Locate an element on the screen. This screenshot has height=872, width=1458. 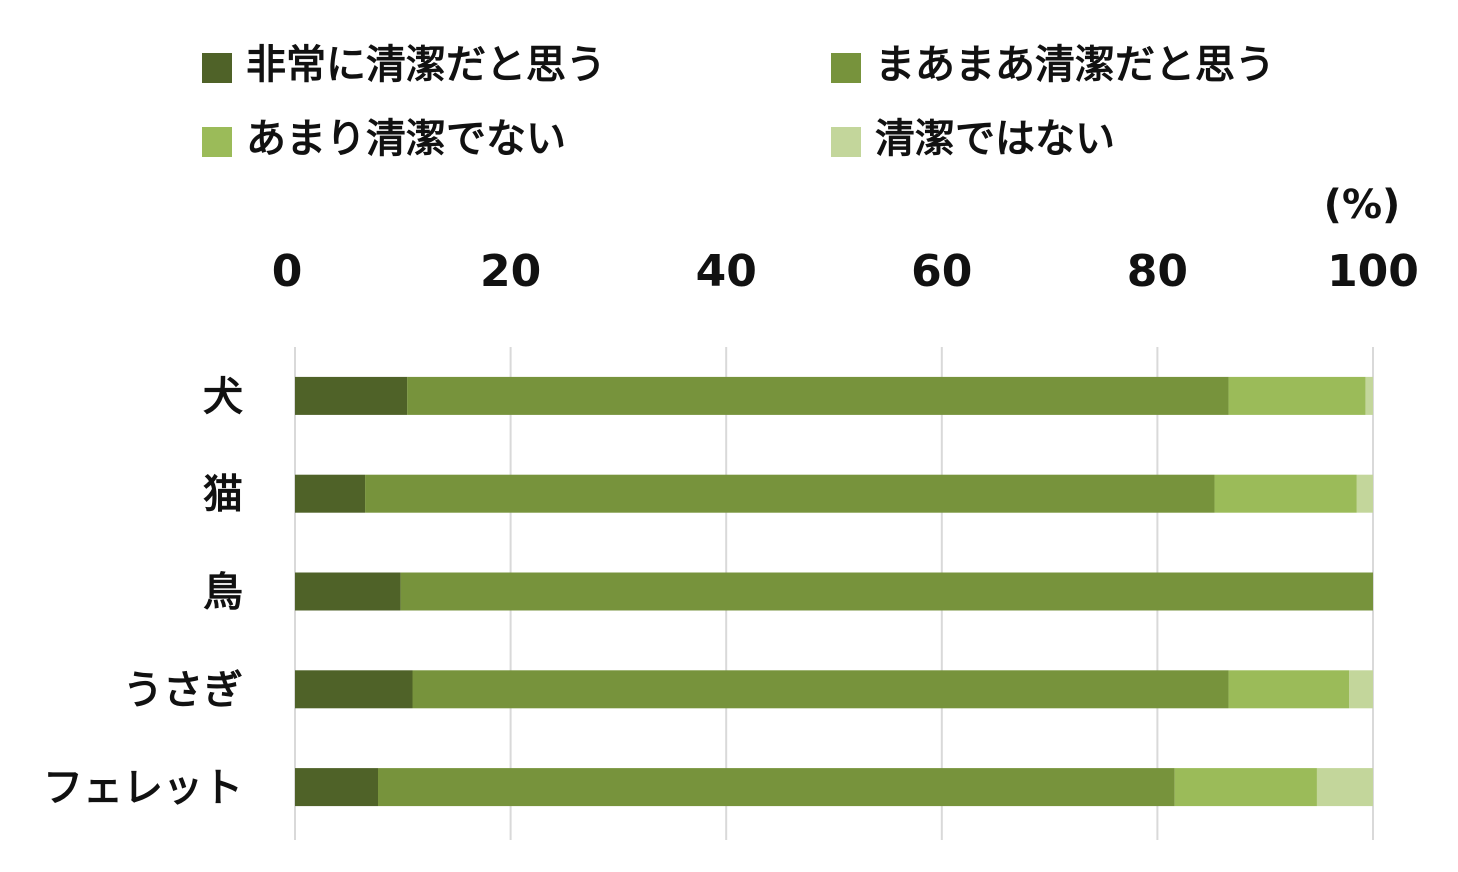
category-label: 犬 is located at coordinates (223, 397).